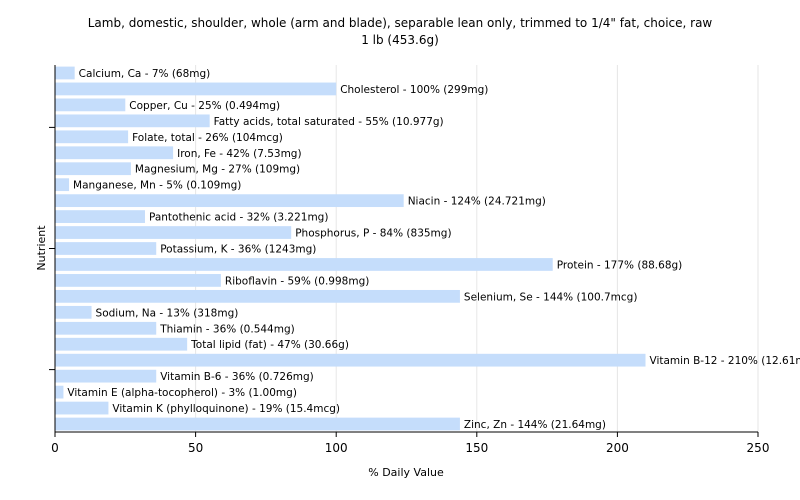 The height and width of the screenshot is (500, 800). I want to click on x-tick-label: 200, so click(617, 448).